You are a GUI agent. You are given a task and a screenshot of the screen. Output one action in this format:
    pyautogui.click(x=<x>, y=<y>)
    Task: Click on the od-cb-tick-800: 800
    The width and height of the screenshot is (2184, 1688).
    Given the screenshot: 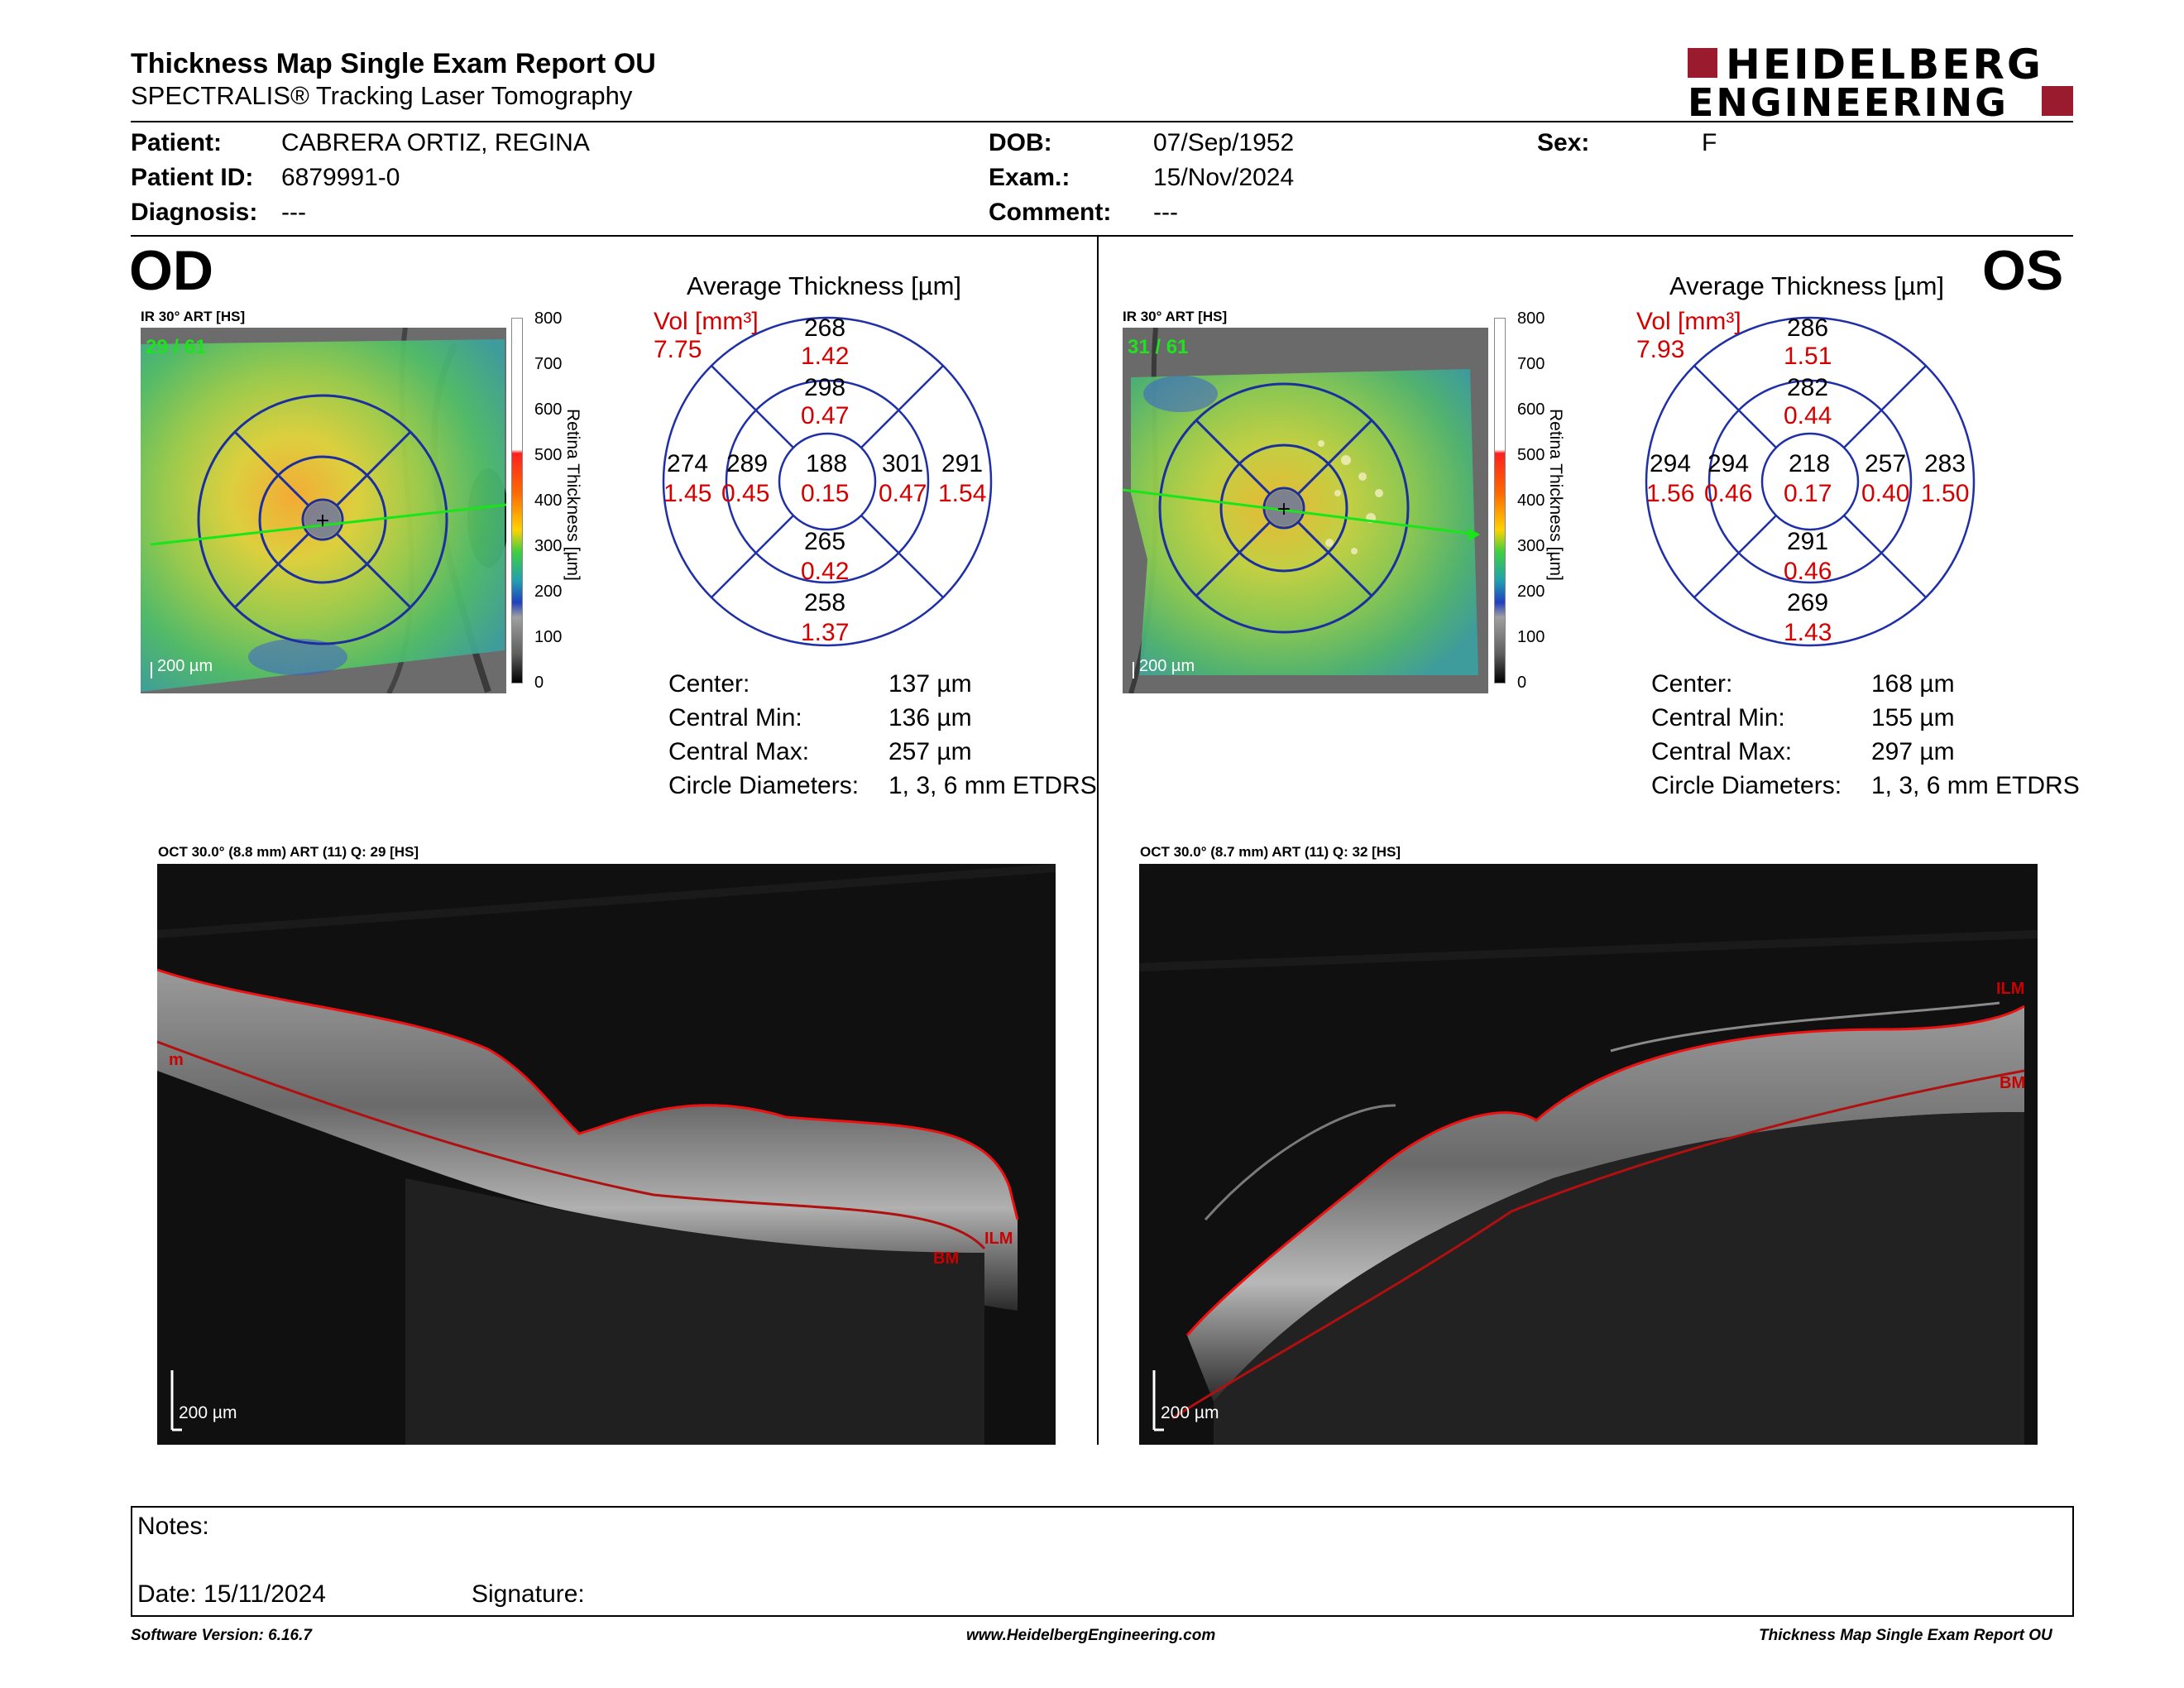 What is the action you would take?
    pyautogui.click(x=548, y=318)
    